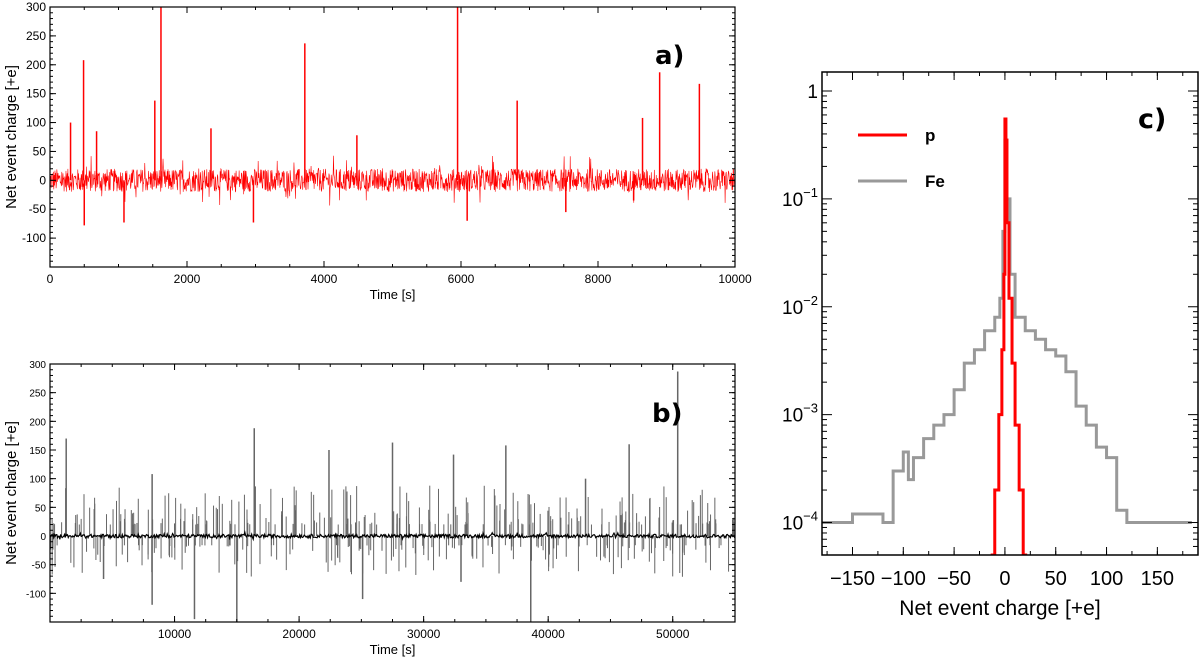  What do you see at coordinates (669, 56) in the screenshot?
I see `panel-label-a: a)` at bounding box center [669, 56].